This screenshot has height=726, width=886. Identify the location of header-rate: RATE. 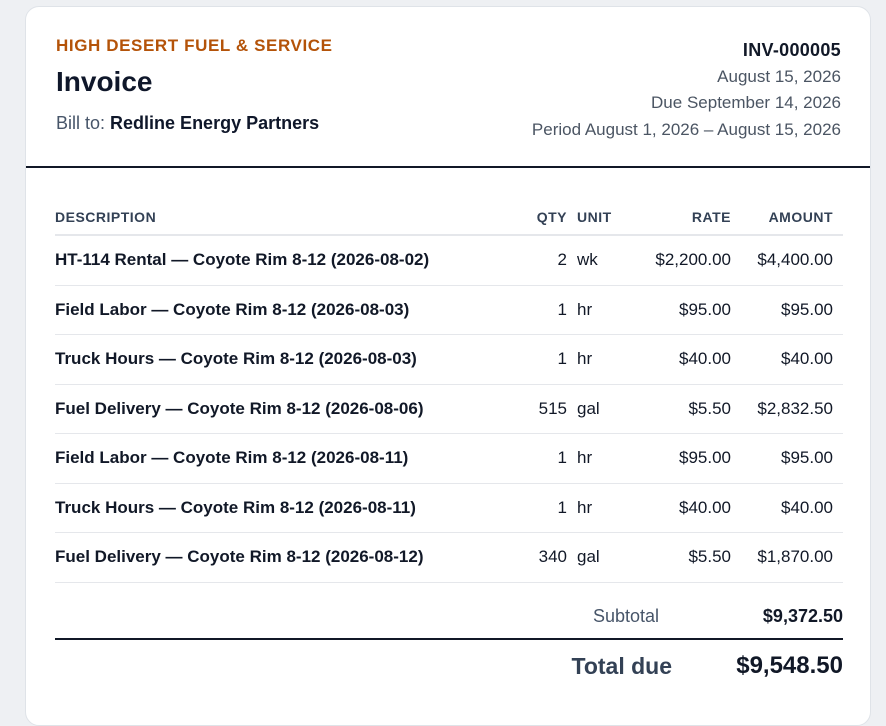
(679, 218).